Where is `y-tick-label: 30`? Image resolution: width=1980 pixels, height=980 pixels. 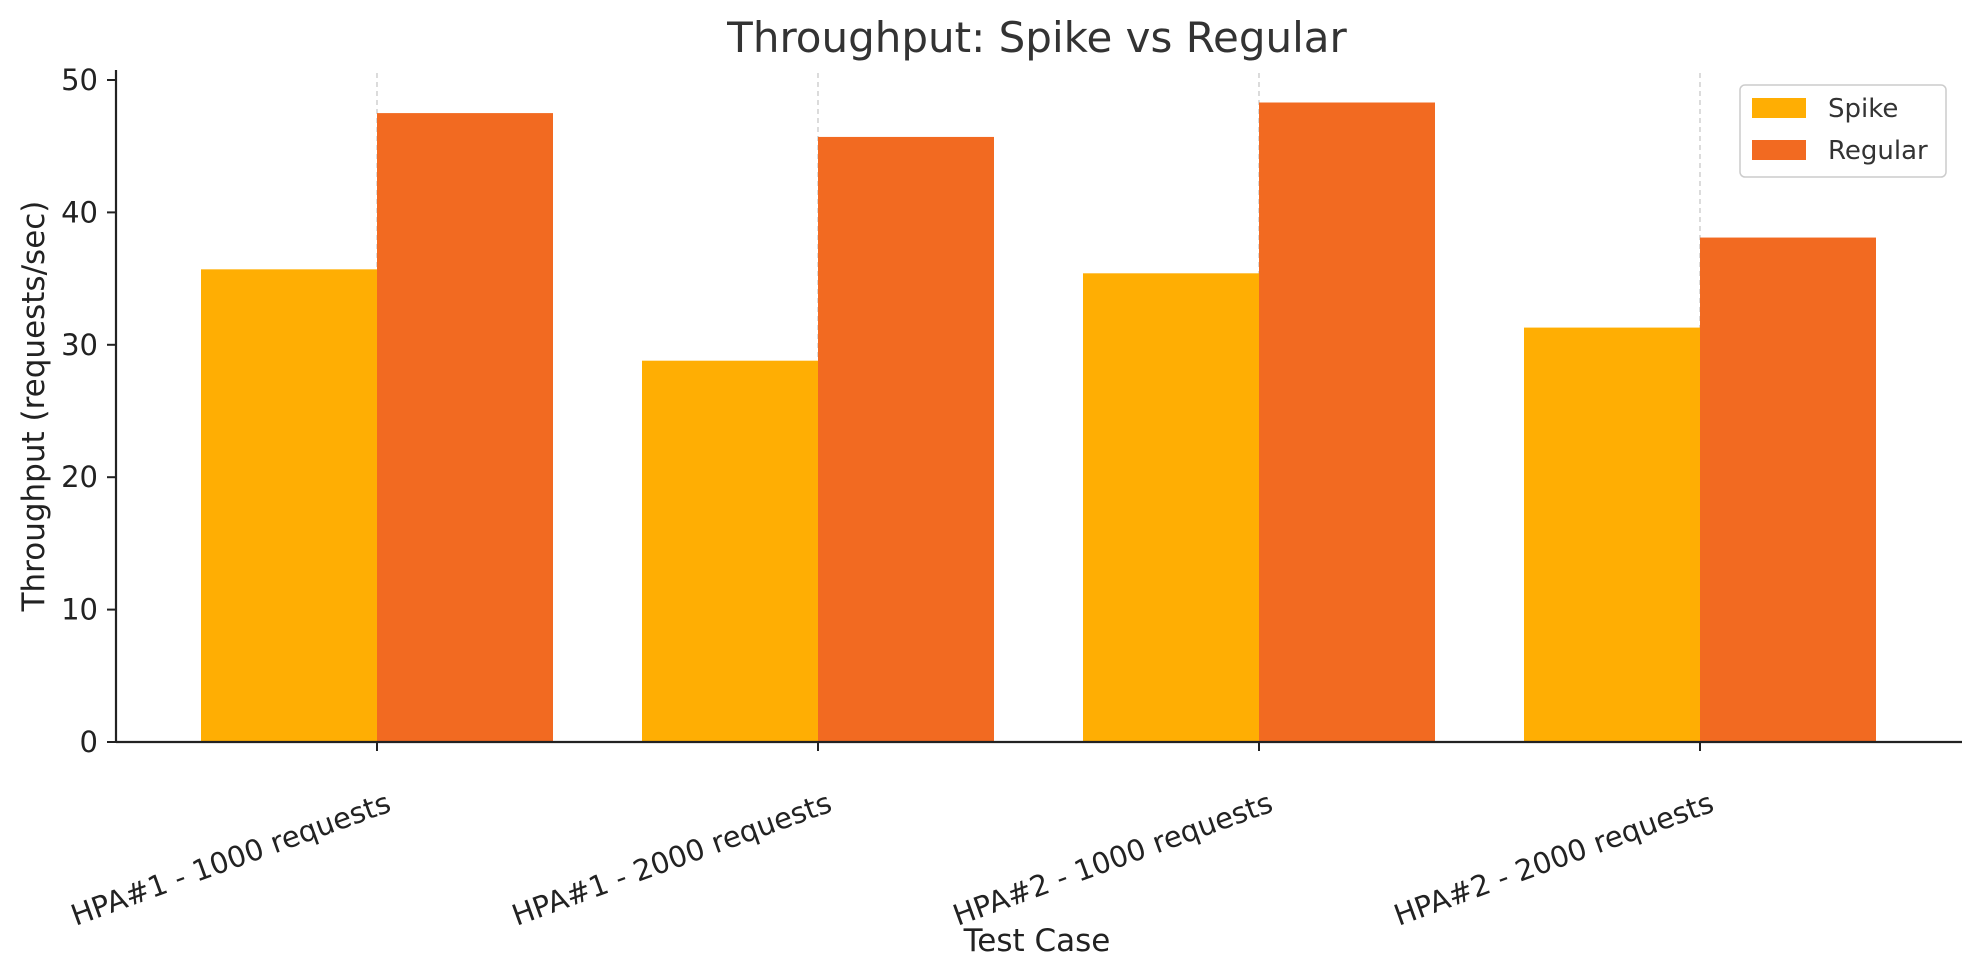 y-tick-label: 30 is located at coordinates (79, 345).